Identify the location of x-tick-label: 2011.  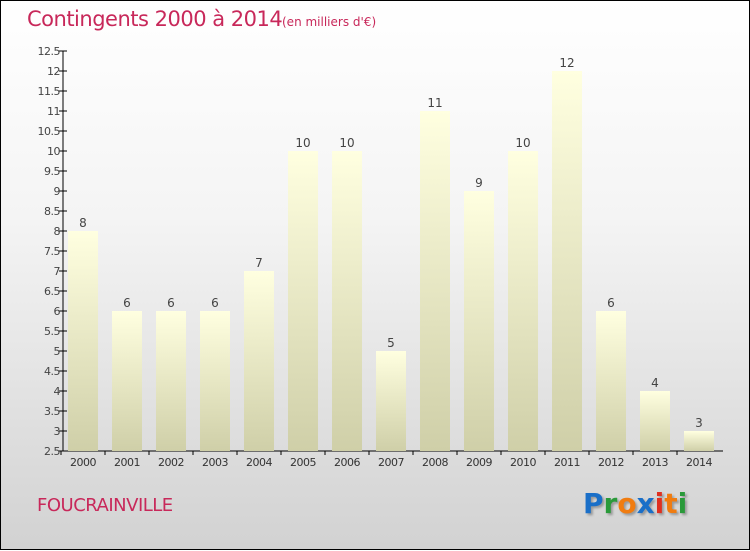
(567, 462).